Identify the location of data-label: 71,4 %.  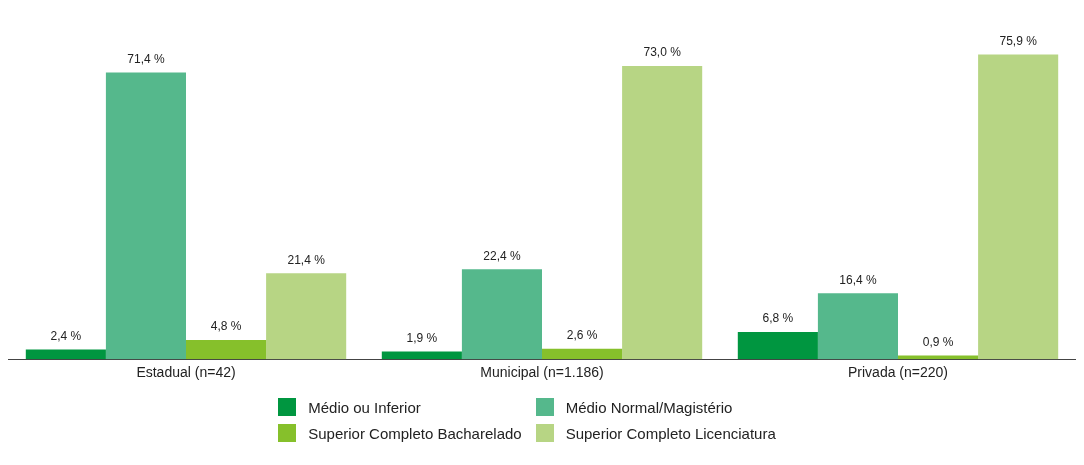
(146, 58).